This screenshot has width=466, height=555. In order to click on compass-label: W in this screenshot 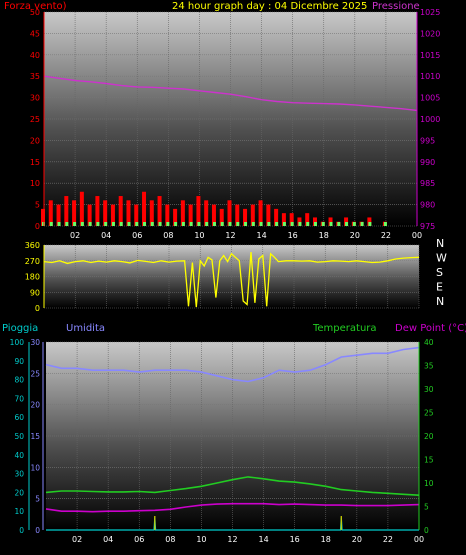, I will do `click(441, 258)`.